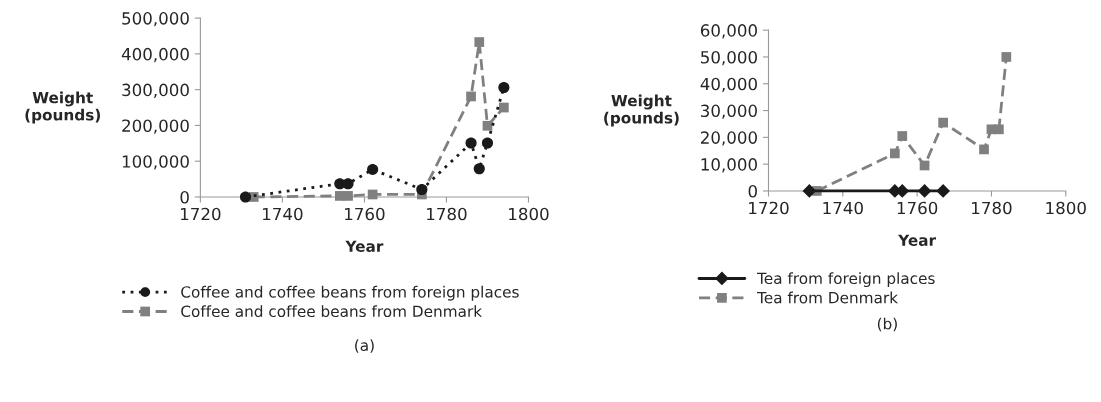 The height and width of the screenshot is (402, 1101). I want to click on legend-label: Coffee and coffee beans from Denmark, so click(332, 311).